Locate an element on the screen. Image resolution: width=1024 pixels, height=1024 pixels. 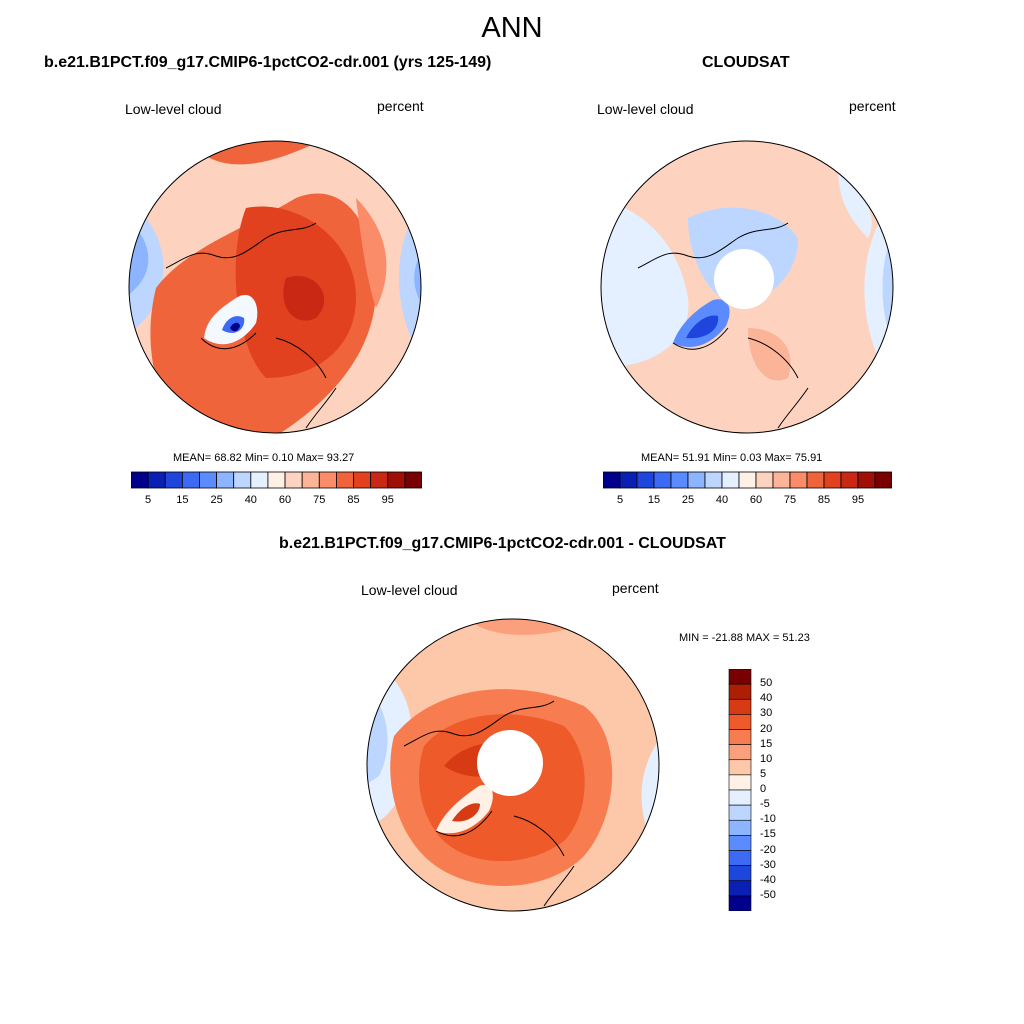
panel-obs-colorbar is located at coordinates (747, 480).